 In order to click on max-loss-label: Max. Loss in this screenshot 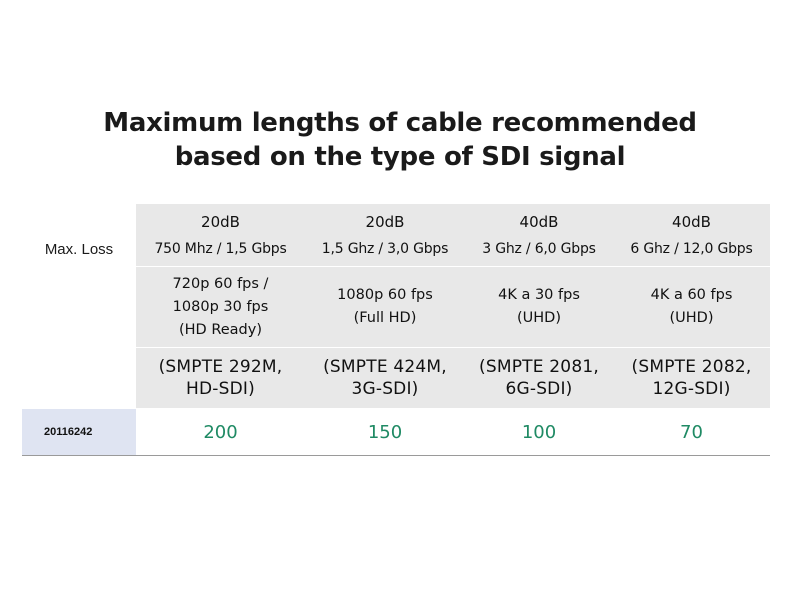, I will do `click(79, 249)`.